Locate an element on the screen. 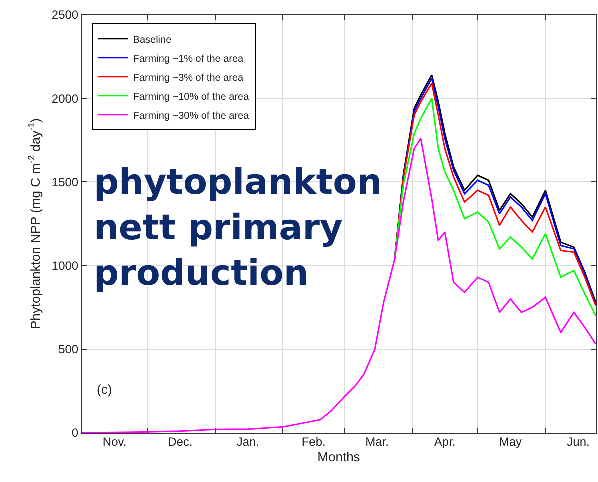  y-tick-label: 1000 is located at coordinates (65, 266).